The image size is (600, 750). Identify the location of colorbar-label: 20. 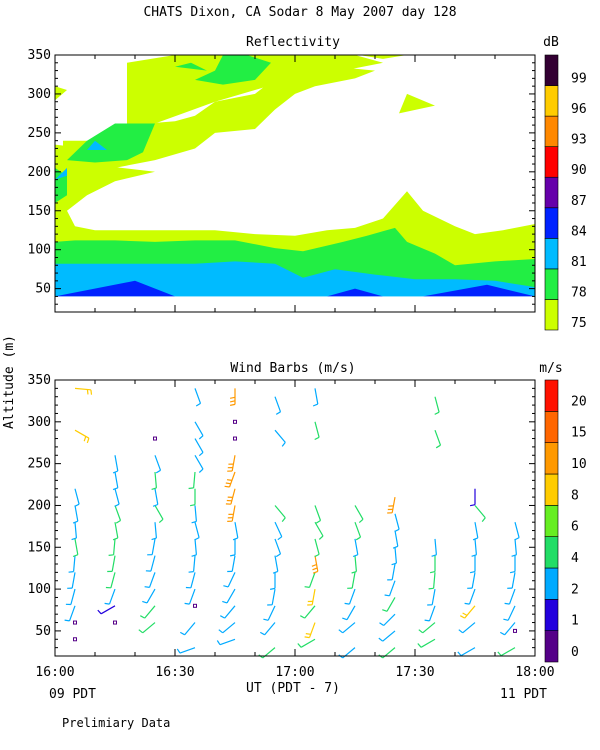
(579, 401).